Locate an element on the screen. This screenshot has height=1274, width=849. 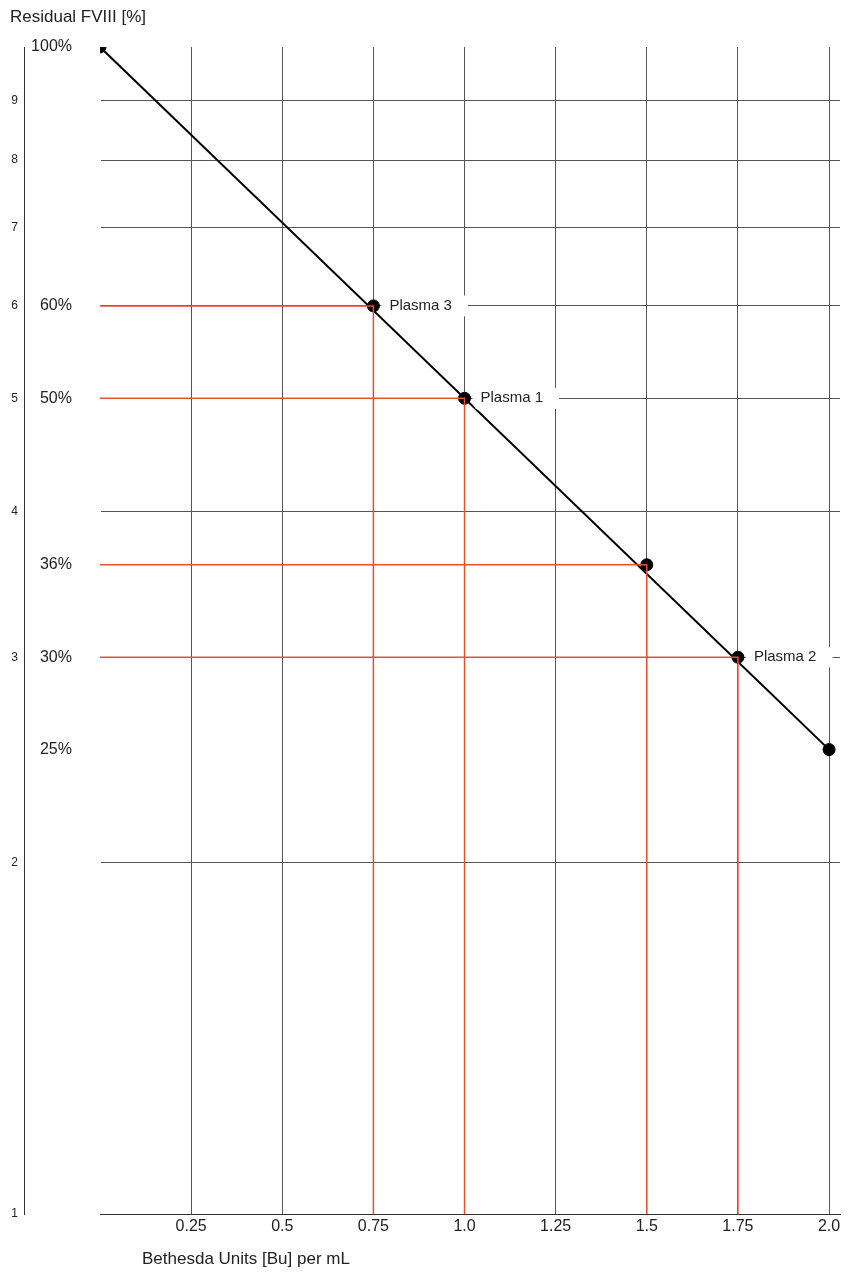
y-tick-label: 5 is located at coordinates (15, 397).